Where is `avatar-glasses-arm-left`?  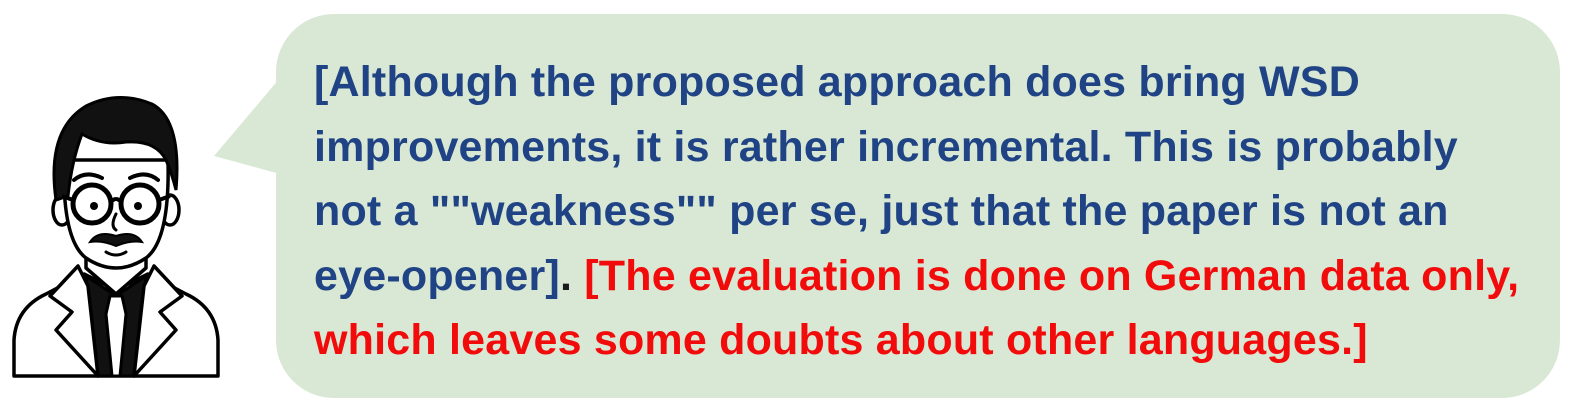
avatar-glasses-arm-left is located at coordinates (67, 198).